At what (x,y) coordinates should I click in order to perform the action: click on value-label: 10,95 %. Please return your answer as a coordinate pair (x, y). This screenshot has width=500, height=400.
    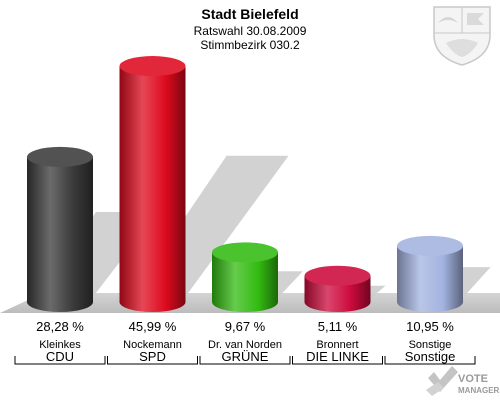
    Looking at the image, I should click on (430, 326).